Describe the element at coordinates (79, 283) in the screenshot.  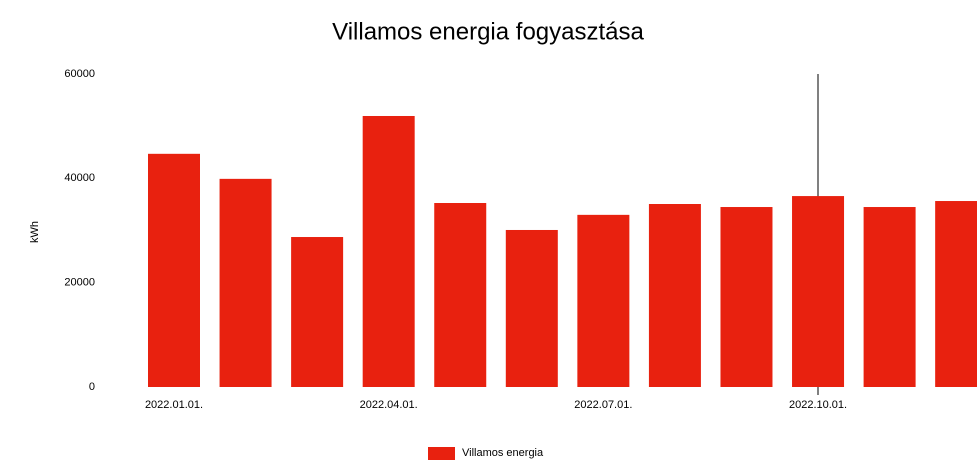
I see `y-tick-label: 20000` at that location.